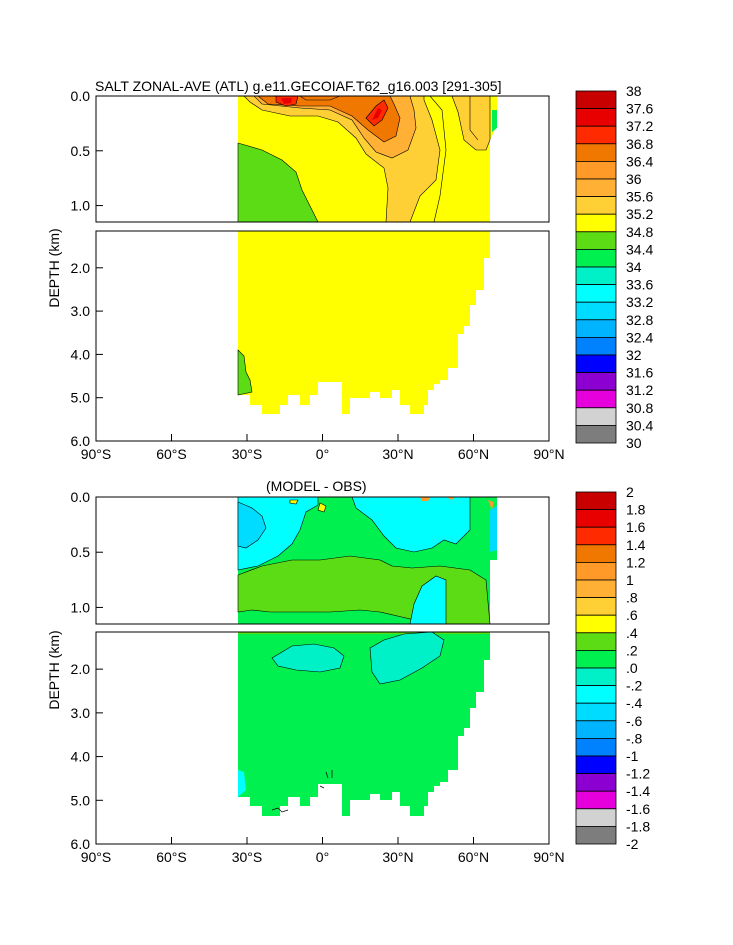 The width and height of the screenshot is (733, 945). Describe the element at coordinates (638, 809) in the screenshot. I see `colorbar-label: -1.6` at that location.